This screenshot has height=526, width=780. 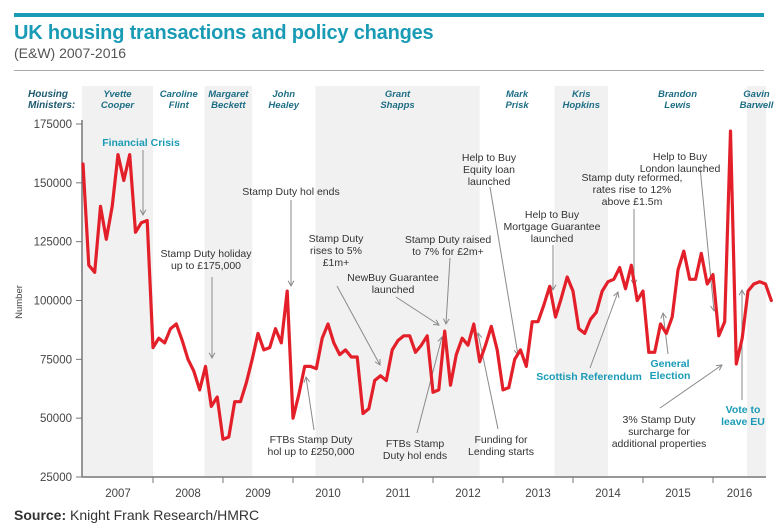 What do you see at coordinates (312, 440) in the screenshot?
I see `annotation-text-line: FTBs Stamp Duty` at bounding box center [312, 440].